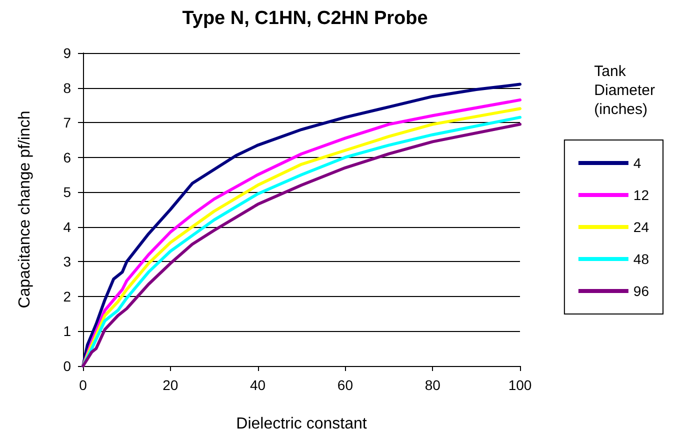 The image size is (673, 442). I want to click on x-tick-label: 60, so click(345, 385).